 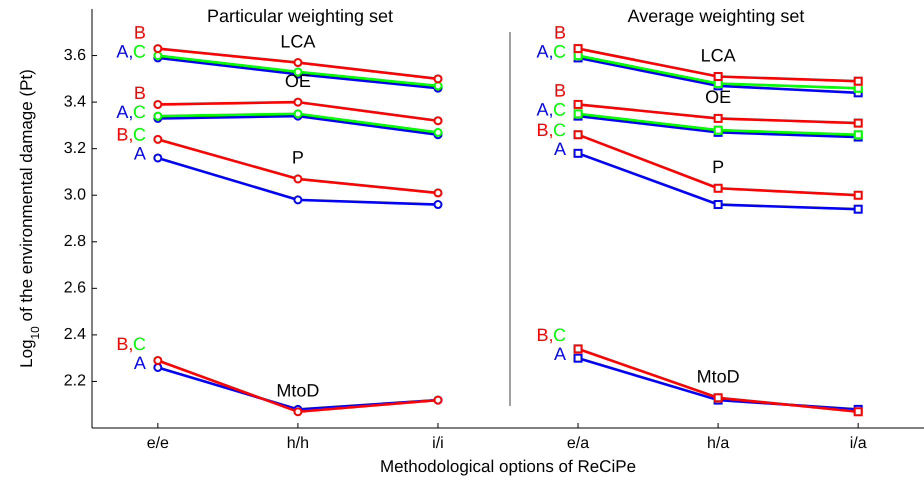 I want to click on y-tick-label: 3.2, so click(x=75, y=148).